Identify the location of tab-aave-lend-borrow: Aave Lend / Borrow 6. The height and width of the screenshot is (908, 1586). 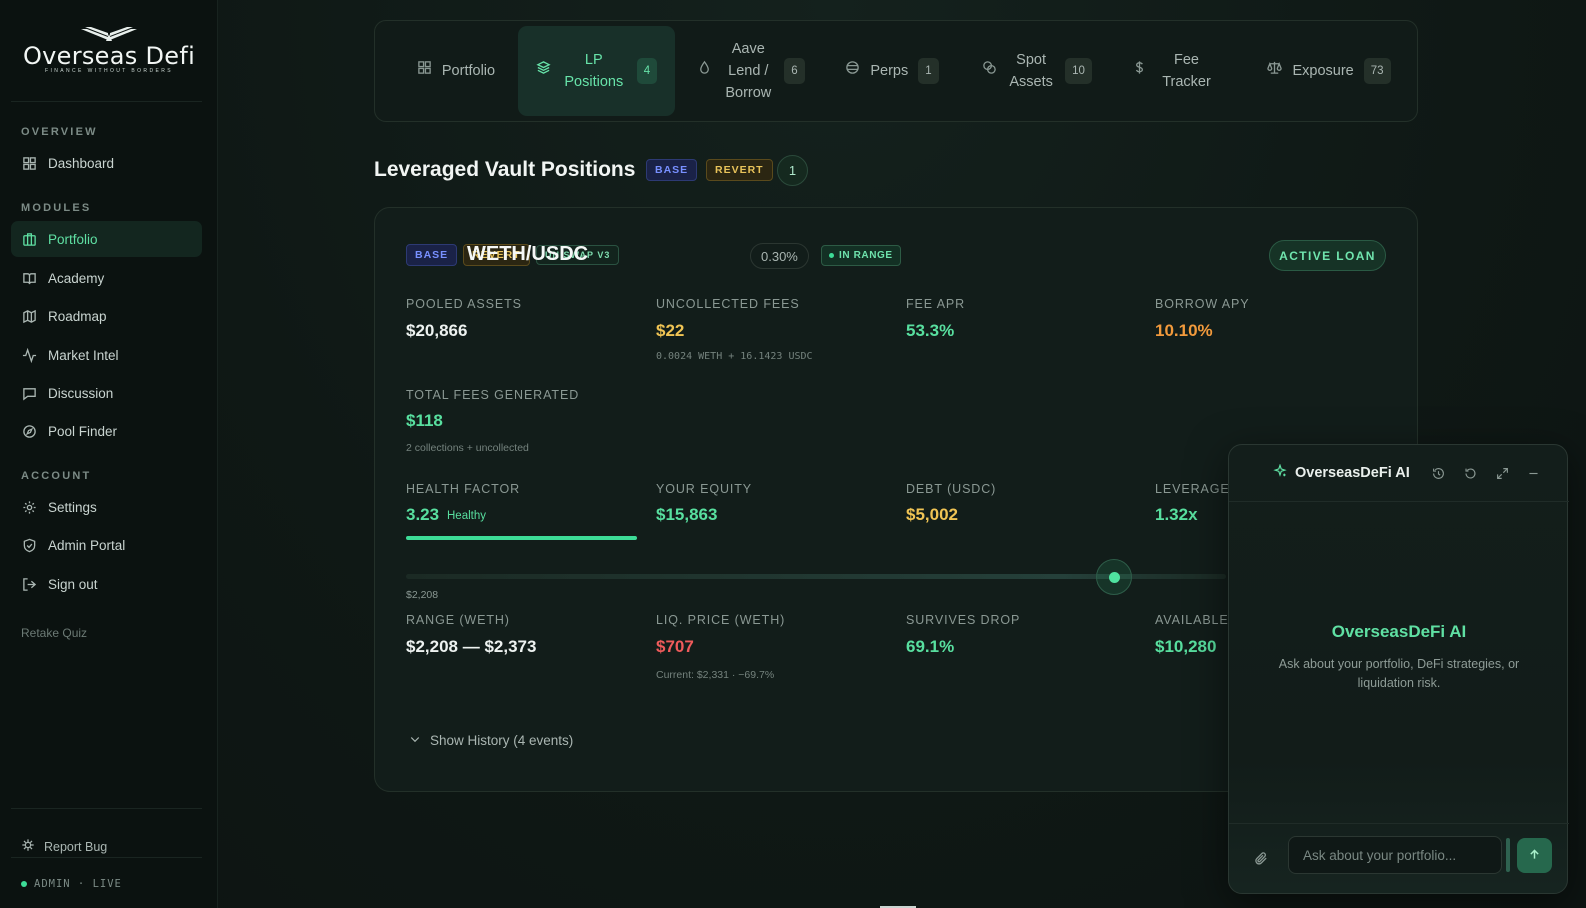
(751, 71).